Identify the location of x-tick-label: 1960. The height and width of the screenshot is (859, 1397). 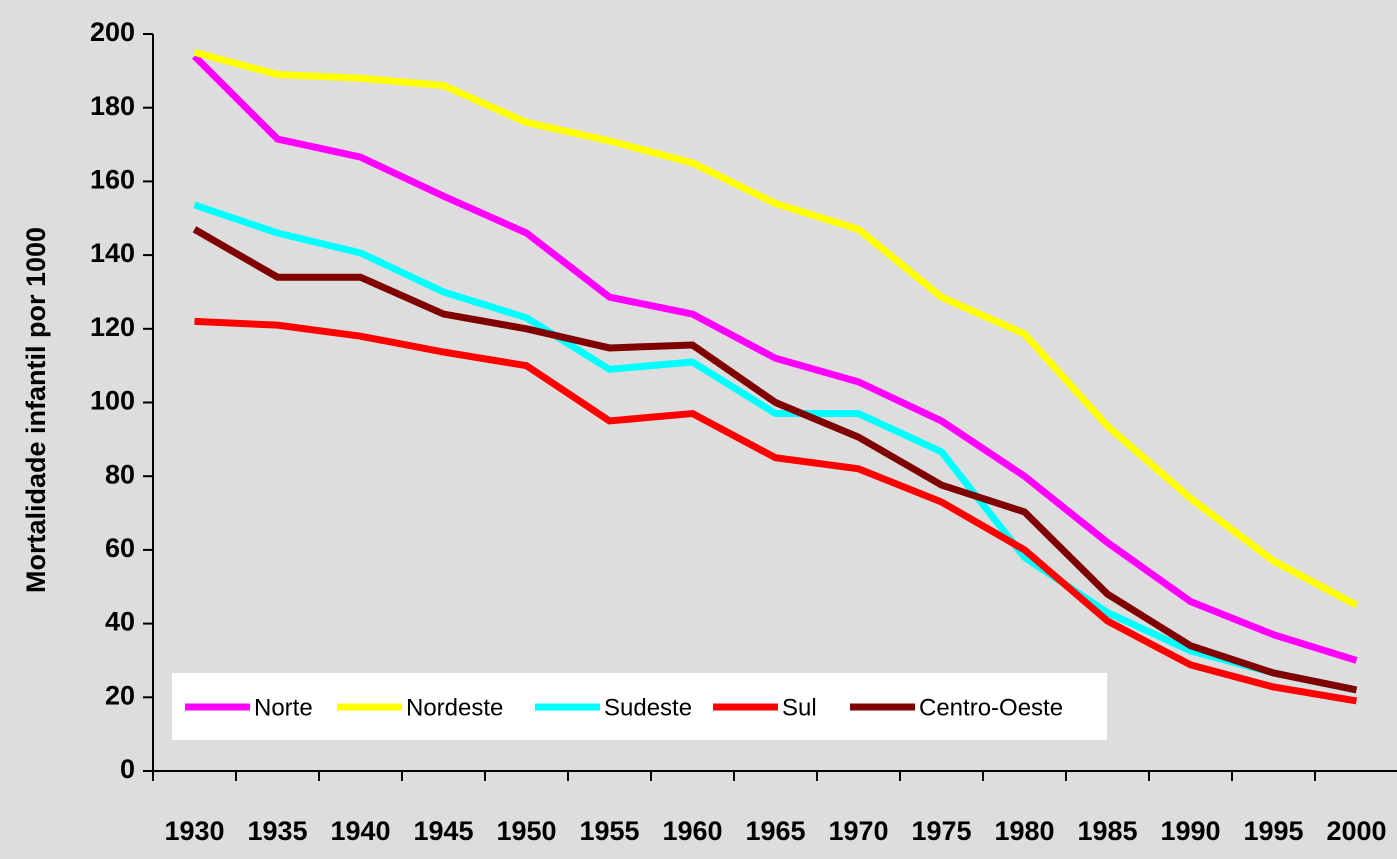
(692, 831).